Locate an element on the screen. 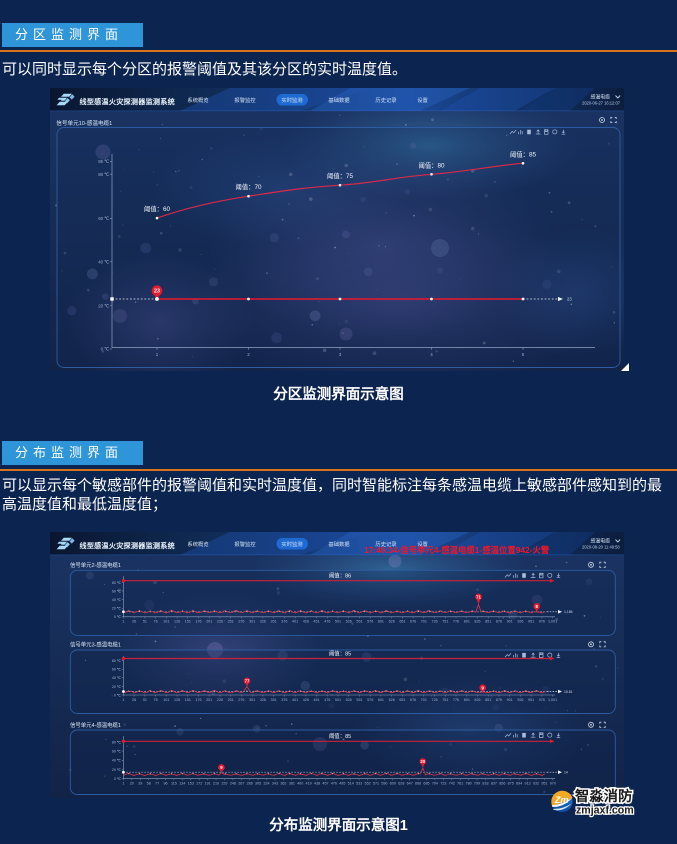 Image resolution: width=677 pixels, height=844 pixels. svg-text: 153 is located at coordinates (191, 784).